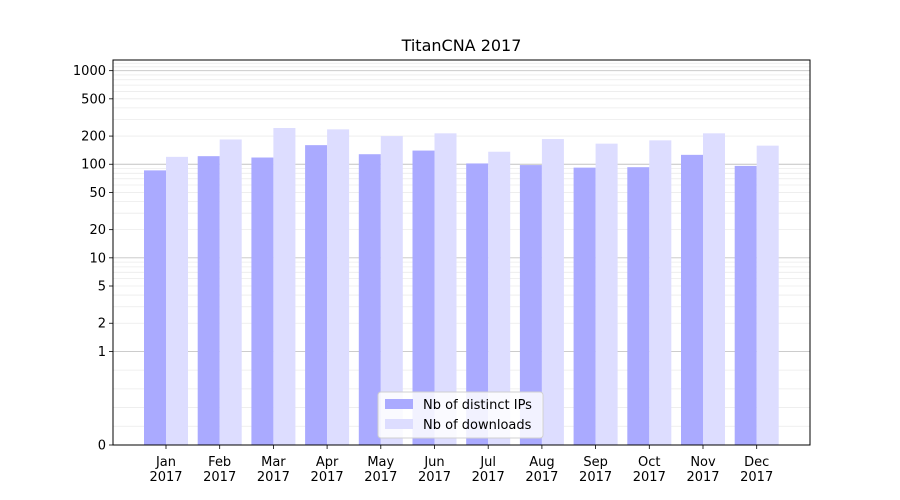 This screenshot has height=500, width=900. I want to click on x-tick-label: Aug 2017, so click(541, 470).